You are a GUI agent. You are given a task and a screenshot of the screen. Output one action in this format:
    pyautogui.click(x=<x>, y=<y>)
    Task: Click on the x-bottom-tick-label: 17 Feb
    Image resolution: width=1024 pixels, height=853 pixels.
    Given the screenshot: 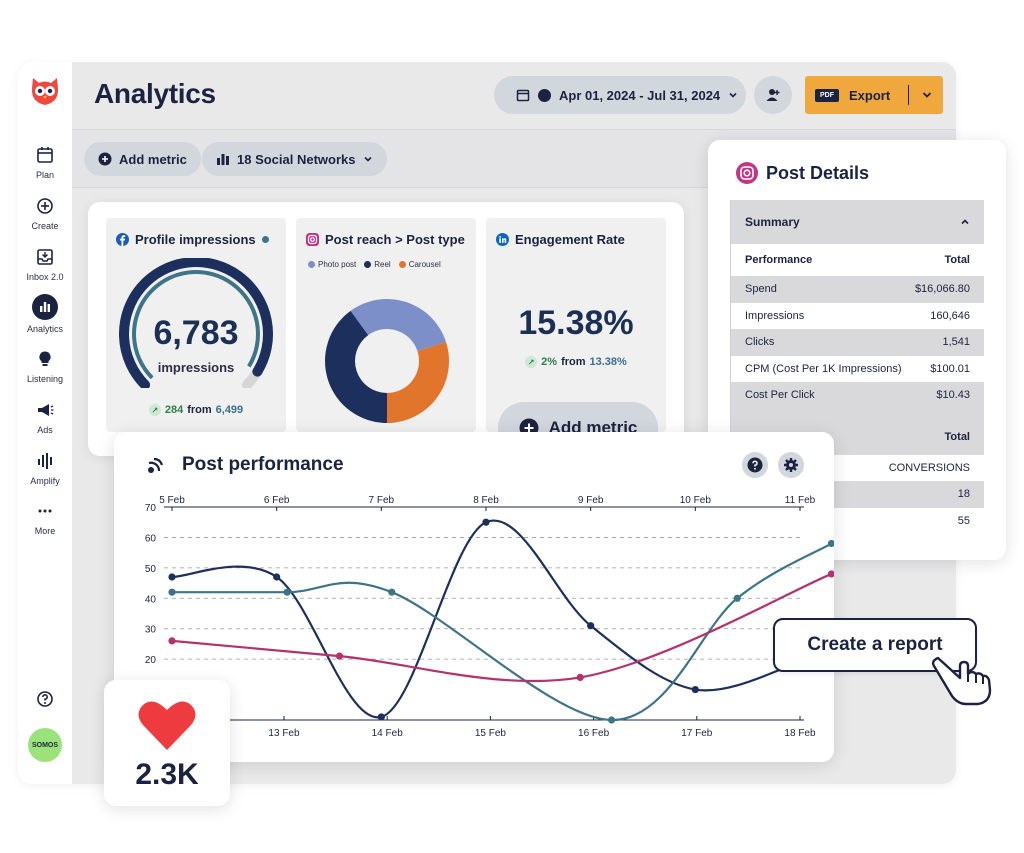 What is the action you would take?
    pyautogui.click(x=697, y=733)
    